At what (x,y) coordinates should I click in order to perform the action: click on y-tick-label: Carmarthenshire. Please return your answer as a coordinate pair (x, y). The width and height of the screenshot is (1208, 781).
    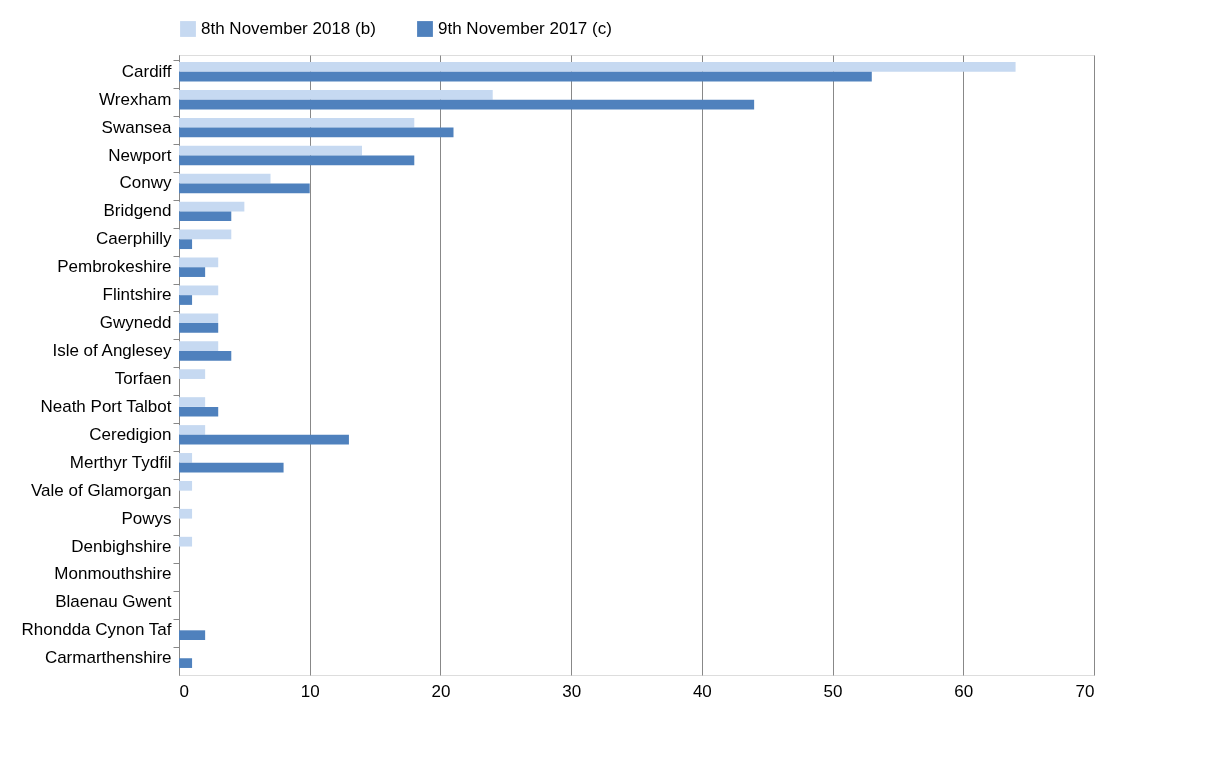
    Looking at the image, I should click on (108, 658).